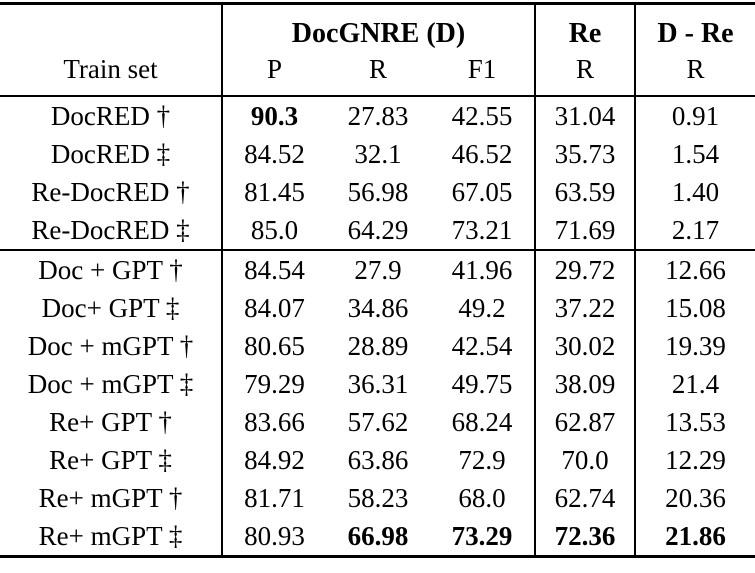 The height and width of the screenshot is (573, 755). I want to click on row-label: Re+ GPT †, so click(110, 421).